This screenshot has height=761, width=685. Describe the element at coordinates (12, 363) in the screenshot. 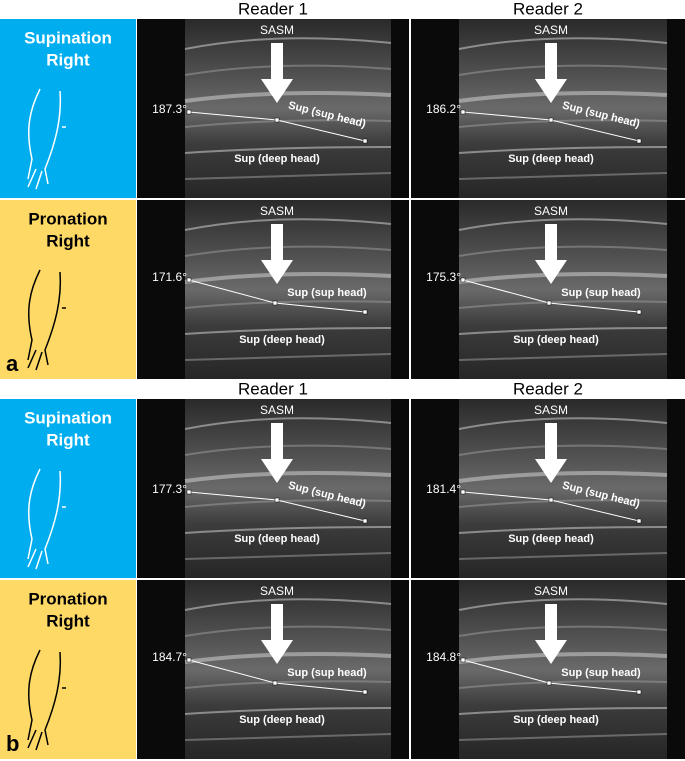

I see `panel-letter: a` at that location.